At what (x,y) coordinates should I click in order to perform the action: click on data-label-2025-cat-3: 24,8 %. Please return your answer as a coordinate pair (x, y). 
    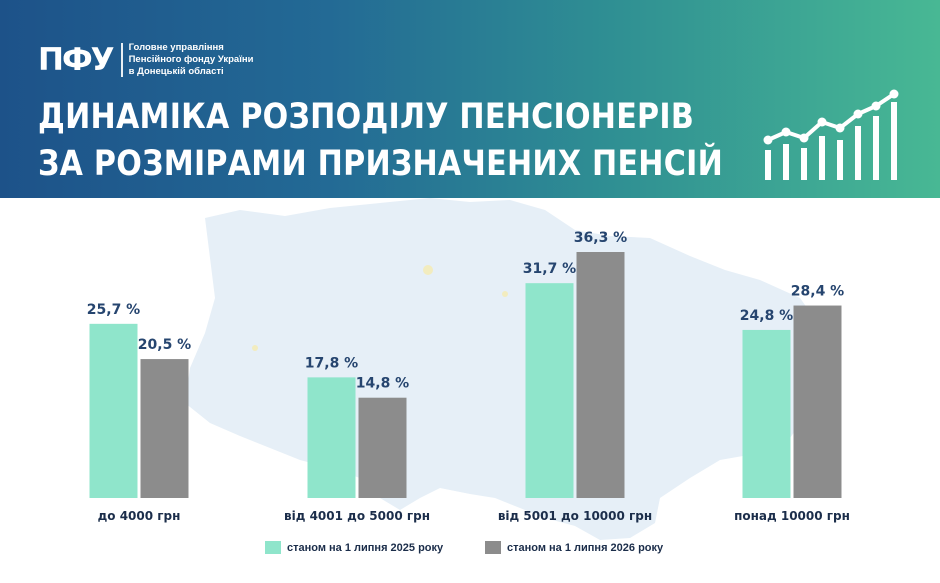
    Looking at the image, I should click on (766, 316).